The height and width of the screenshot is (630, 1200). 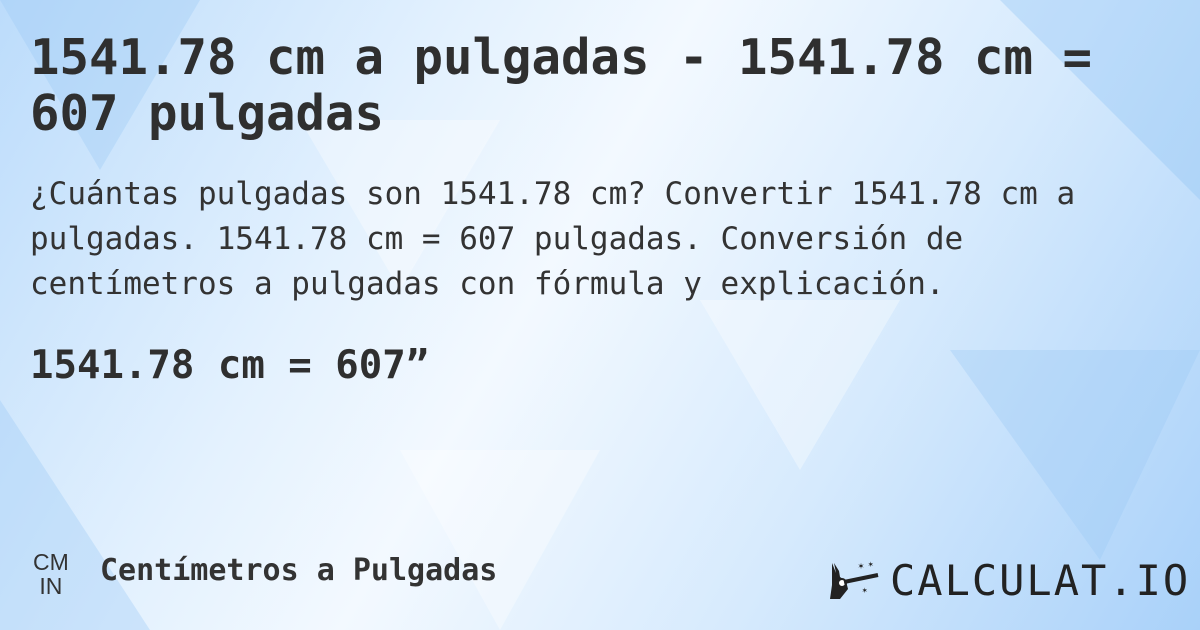 I want to click on calculat-logo: ✶ ✶ ✶ CALCULAT.IO, so click(x=1009, y=580).